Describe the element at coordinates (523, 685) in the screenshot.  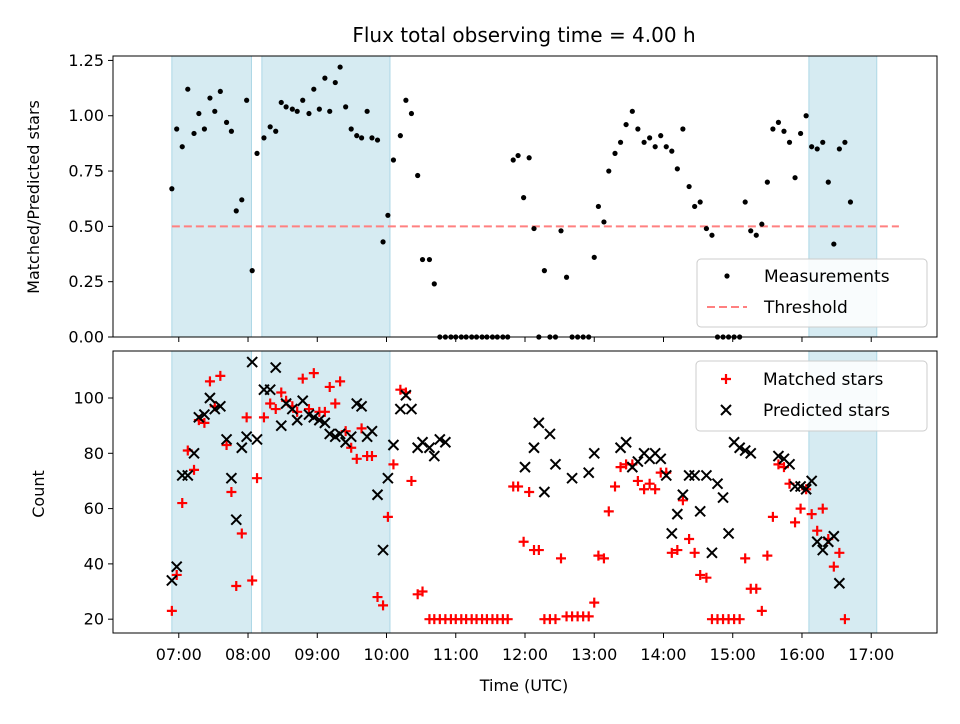
I see `x-axis-label: Time (UTC)` at that location.